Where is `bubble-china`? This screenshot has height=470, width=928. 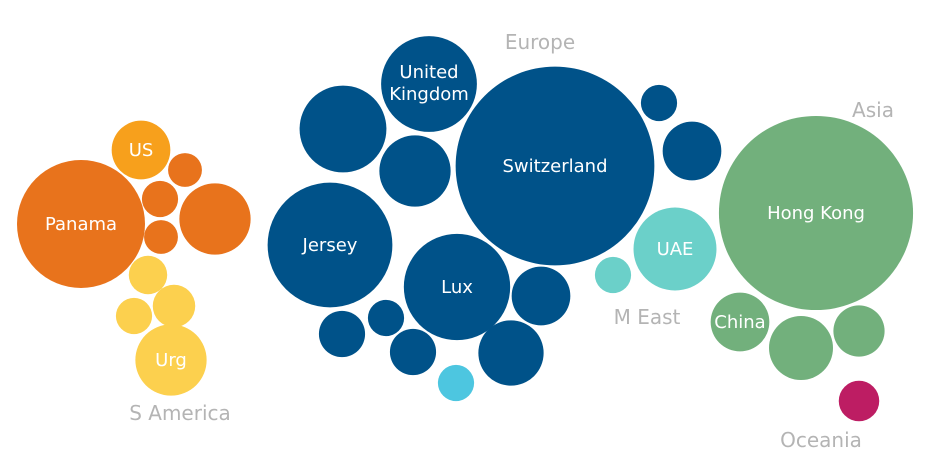 bubble-china is located at coordinates (740, 322).